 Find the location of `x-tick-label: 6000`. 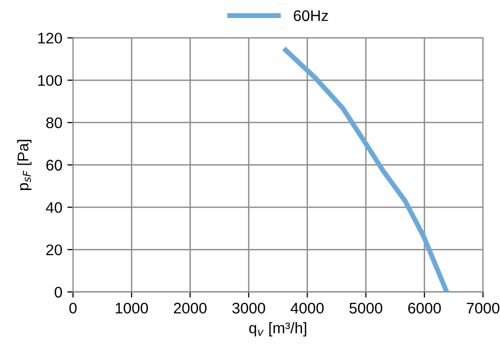

x-tick-label: 6000 is located at coordinates (424, 308).